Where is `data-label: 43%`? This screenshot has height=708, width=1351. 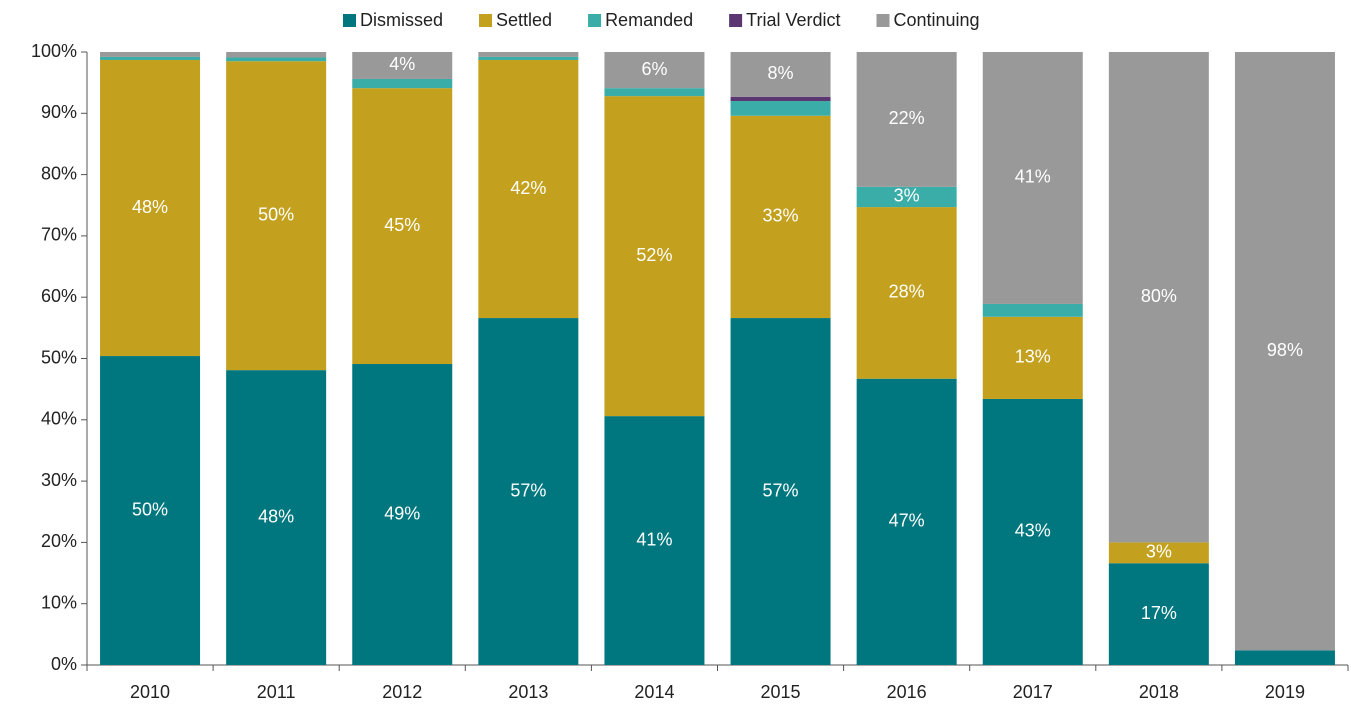
data-label: 43% is located at coordinates (1033, 531).